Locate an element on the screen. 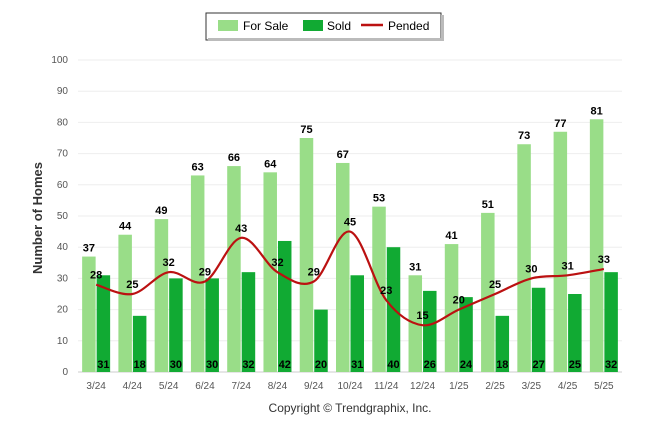 Image resolution: width=646 pixels, height=434 pixels. data-label-for-sale: 64 is located at coordinates (270, 164).